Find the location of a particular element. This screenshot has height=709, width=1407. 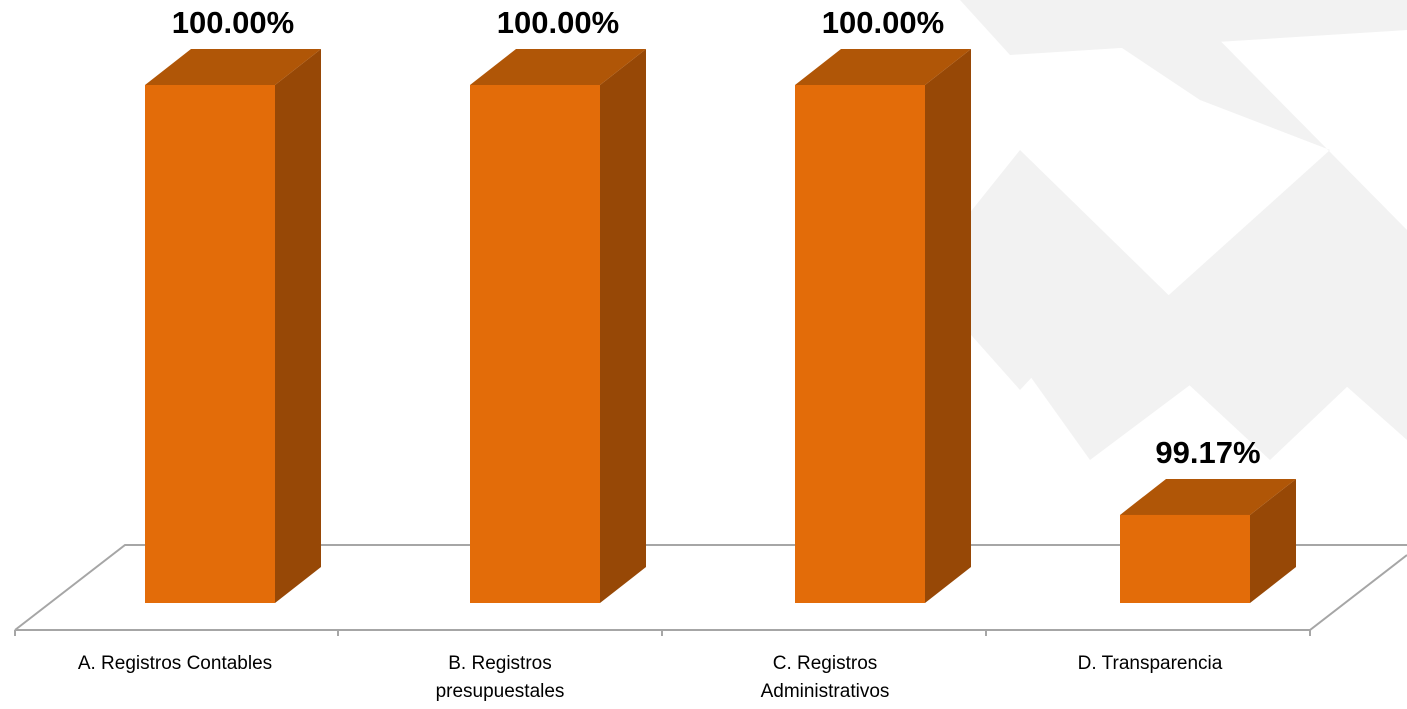

category-label: A. Registros Contables is located at coordinates (175, 663).